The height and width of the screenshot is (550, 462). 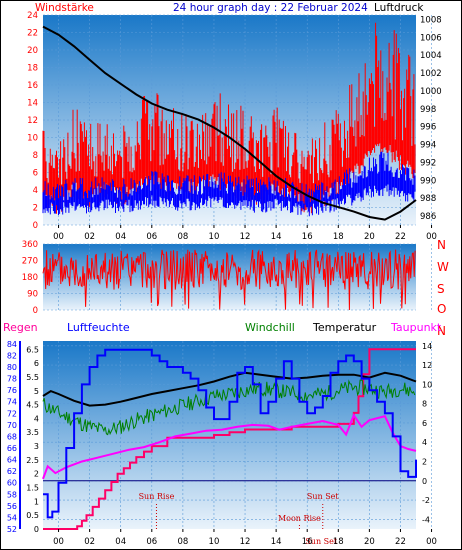 I want to click on humidity-tick-label: 56, so click(x=12, y=506).